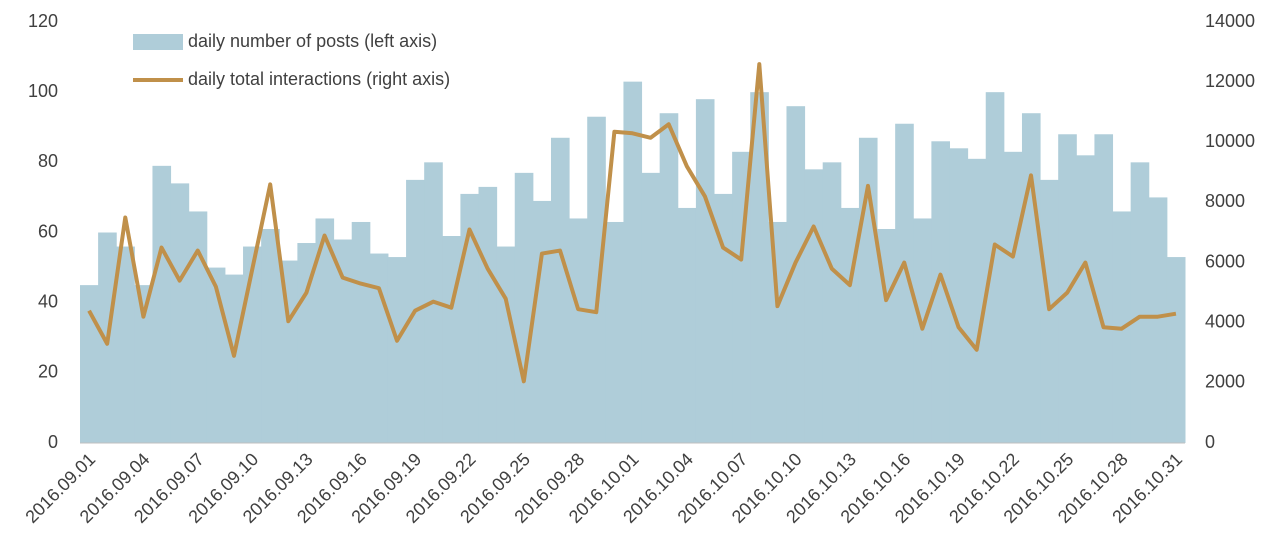  Describe the element at coordinates (48, 301) in the screenshot. I see `y-tick-label: 40` at that location.